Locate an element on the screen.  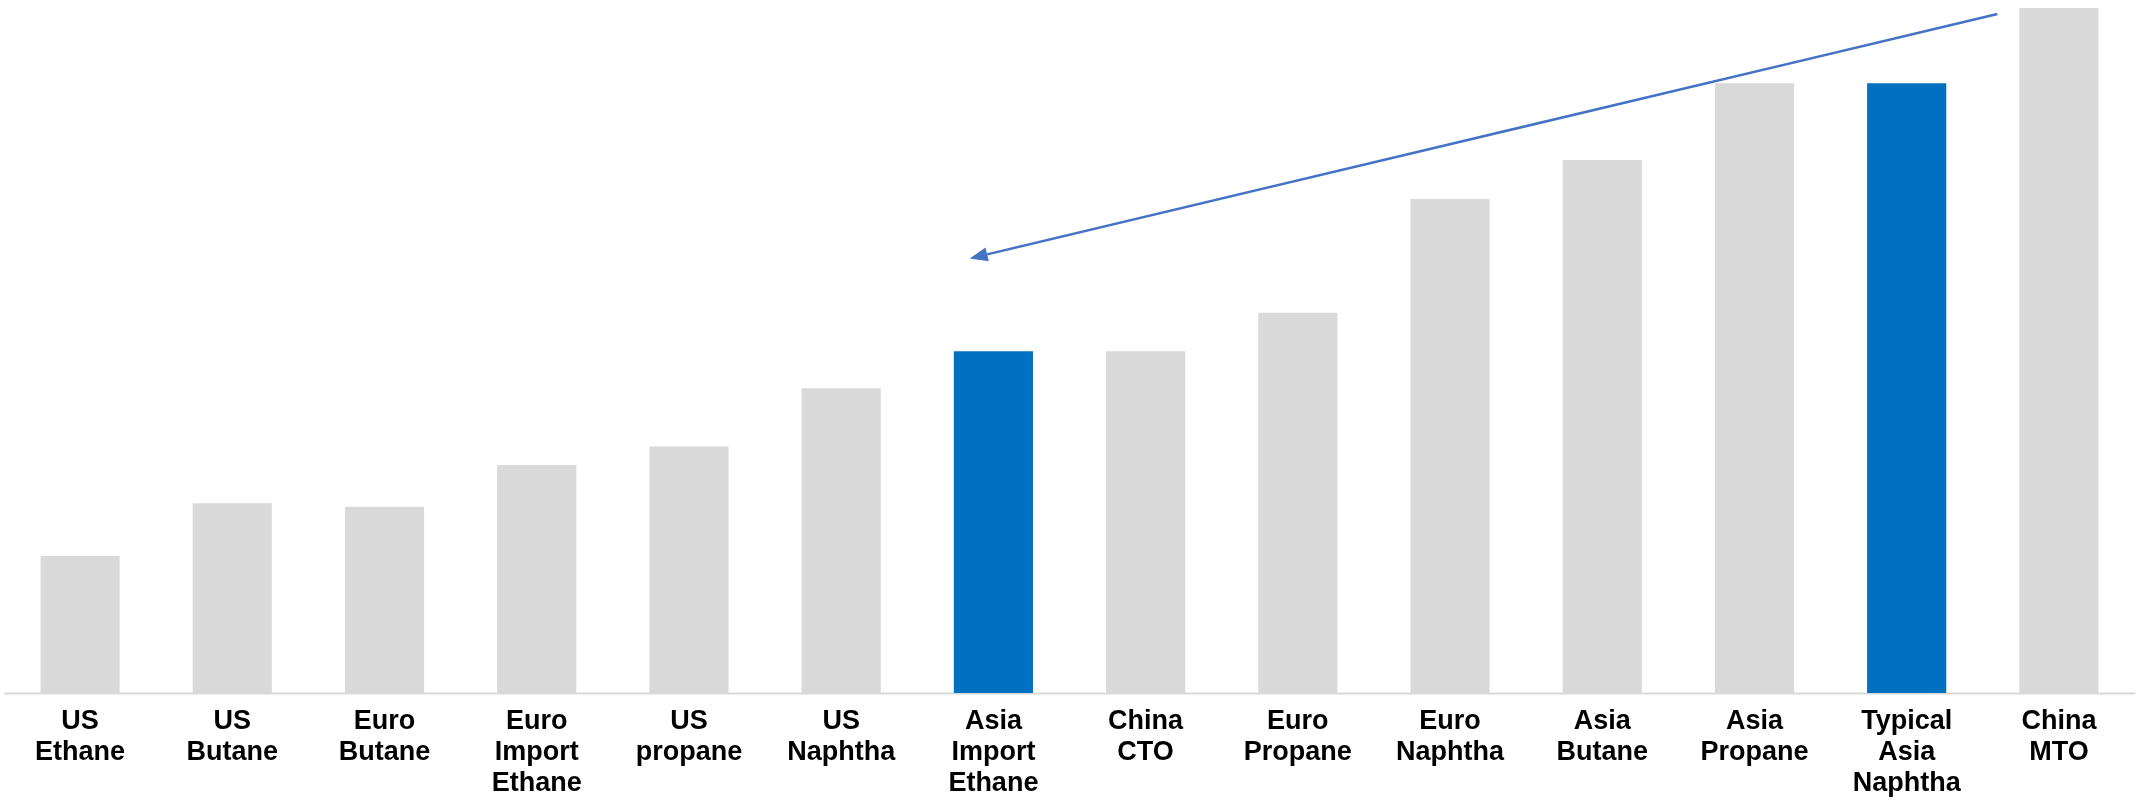
x-tick-label: Typical Asia Naphtha is located at coordinates (1907, 750).